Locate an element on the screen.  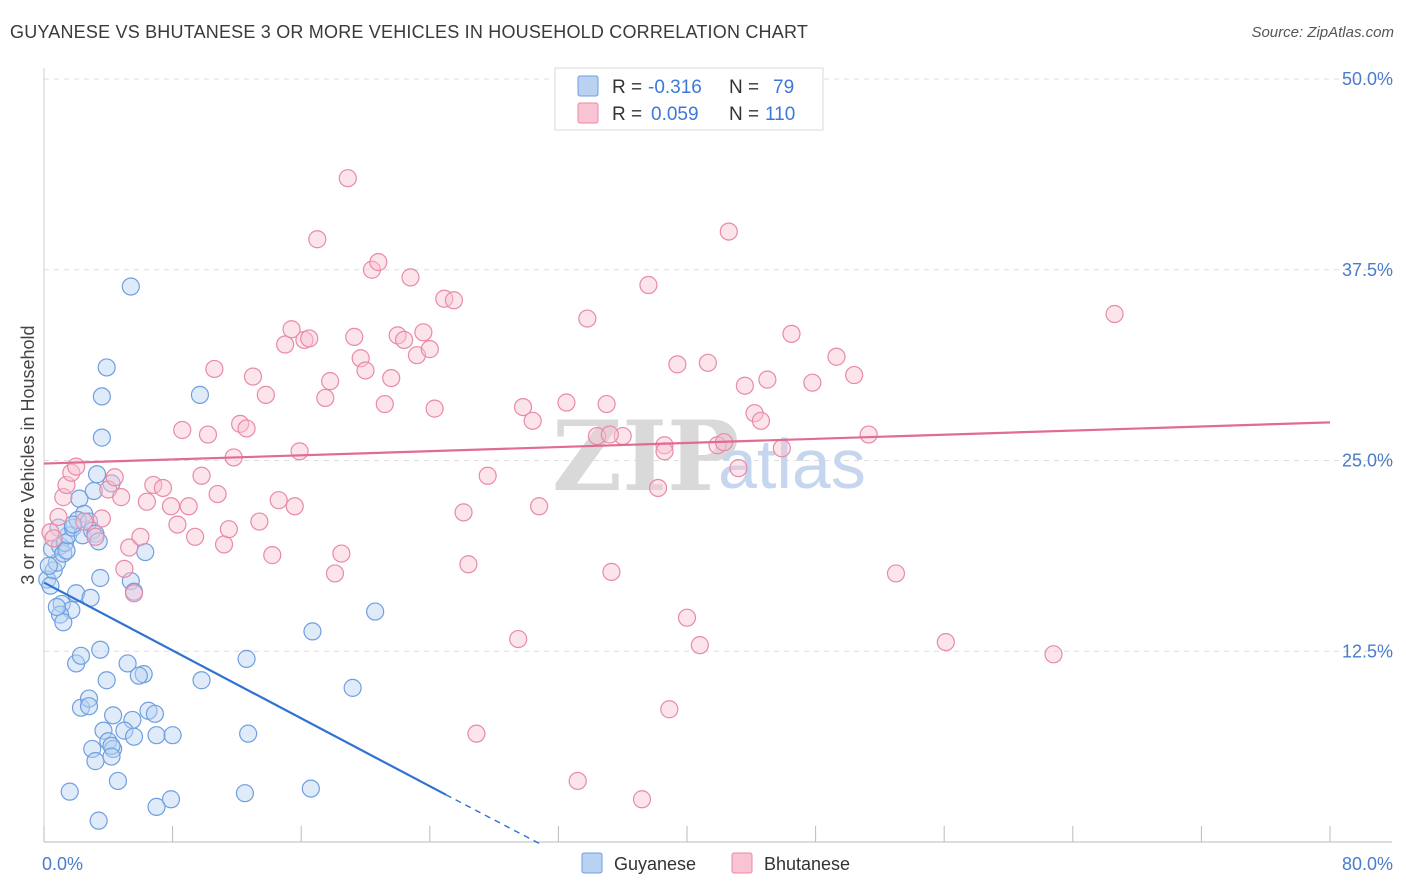
y-tick-label-1: 25.0% is located at coordinates (1367, 461).